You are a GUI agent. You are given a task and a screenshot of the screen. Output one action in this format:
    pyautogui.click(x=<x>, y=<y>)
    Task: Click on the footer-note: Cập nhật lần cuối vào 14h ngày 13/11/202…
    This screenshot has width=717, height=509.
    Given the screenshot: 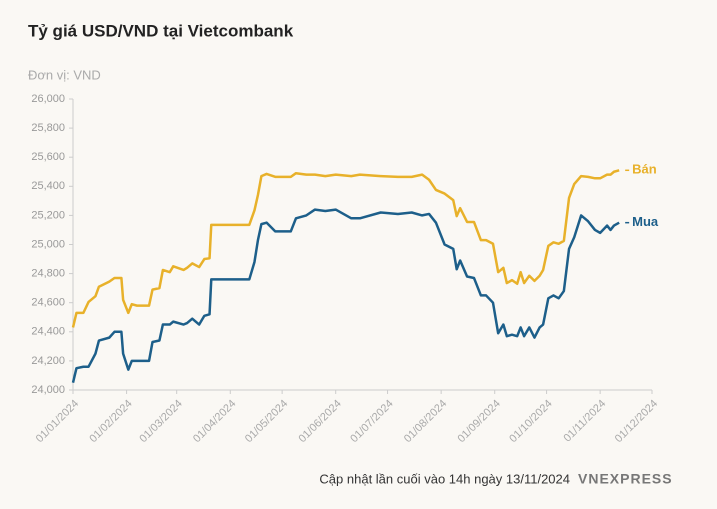 What is the action you would take?
    pyautogui.click(x=444, y=478)
    